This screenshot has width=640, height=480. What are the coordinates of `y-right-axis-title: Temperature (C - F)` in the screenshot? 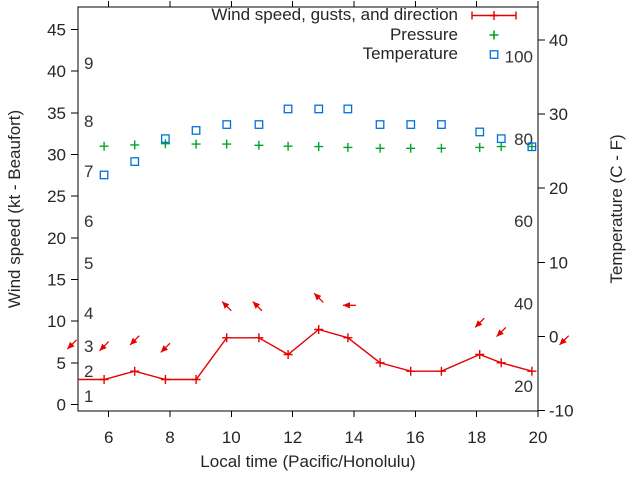 It's located at (616, 209).